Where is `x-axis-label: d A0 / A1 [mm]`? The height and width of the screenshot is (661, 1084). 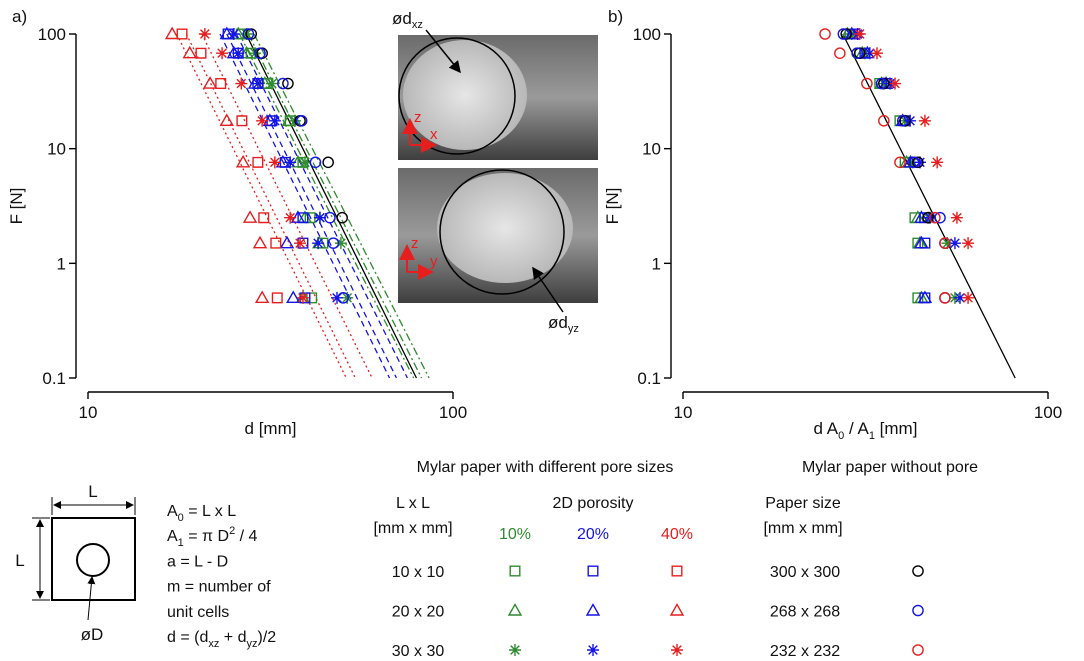
x-axis-label: d A0 / A1 [mm] is located at coordinates (866, 430).